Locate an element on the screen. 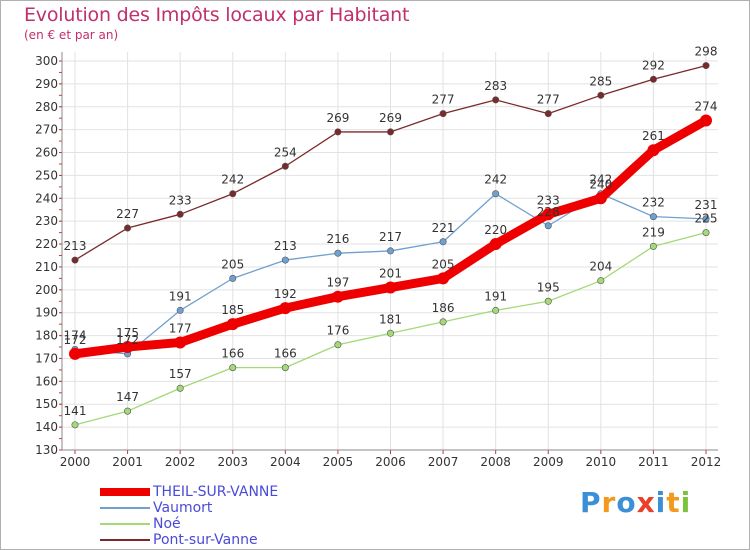 This screenshot has width=750, height=550. data-label: 221 is located at coordinates (443, 228).